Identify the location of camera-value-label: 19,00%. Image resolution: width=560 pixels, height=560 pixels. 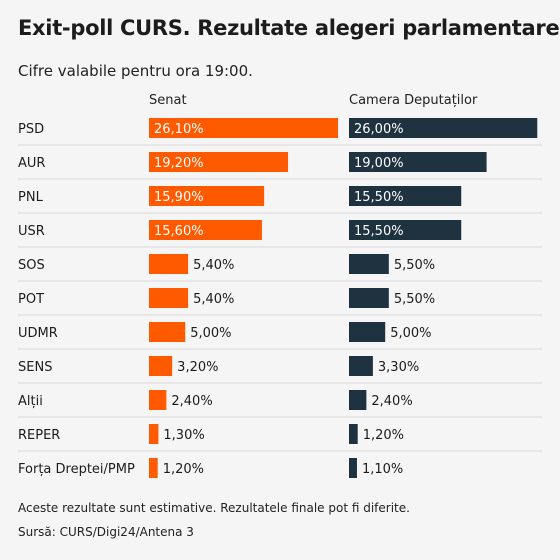
(379, 163).